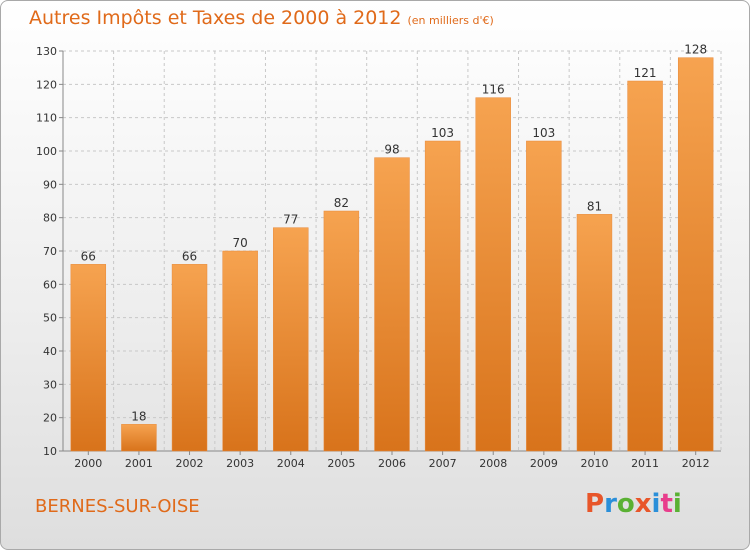  Describe the element at coordinates (645, 463) in the screenshot. I see `x-tick-label: 2011` at that location.